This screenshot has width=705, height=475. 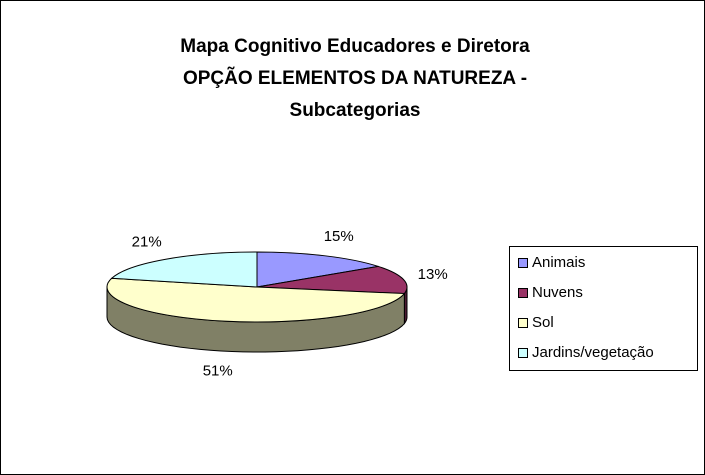 I want to click on data-label: 51%, so click(x=218, y=371).